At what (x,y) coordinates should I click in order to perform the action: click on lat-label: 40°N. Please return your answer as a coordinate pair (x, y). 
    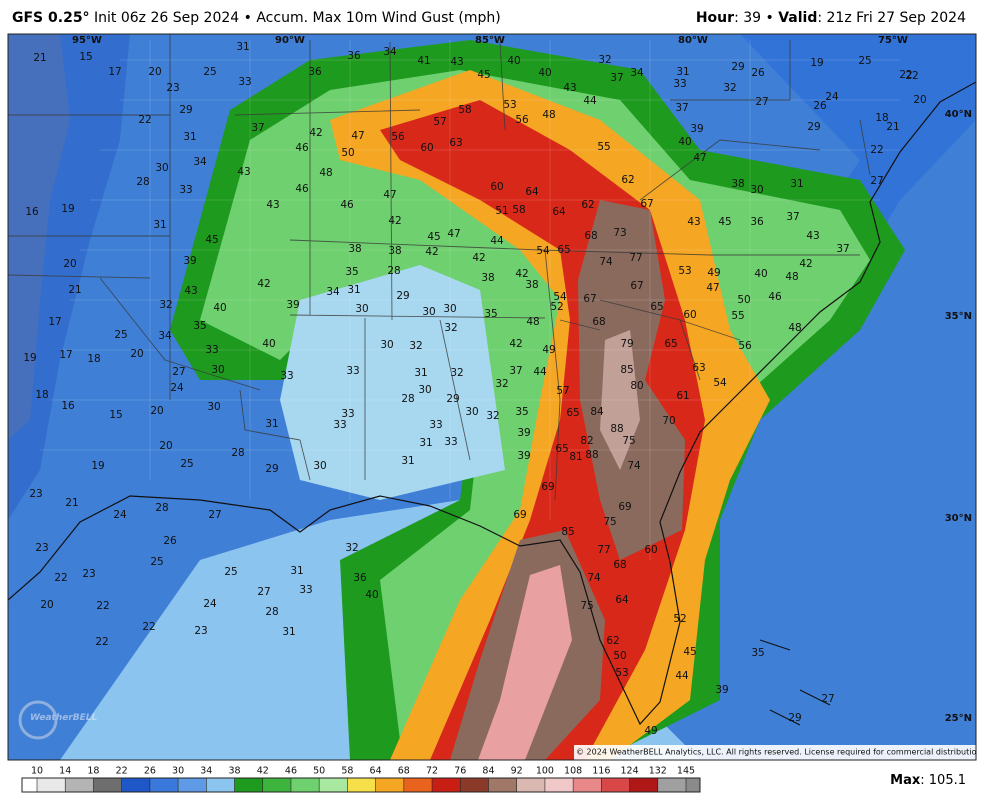
    Looking at the image, I should click on (958, 114).